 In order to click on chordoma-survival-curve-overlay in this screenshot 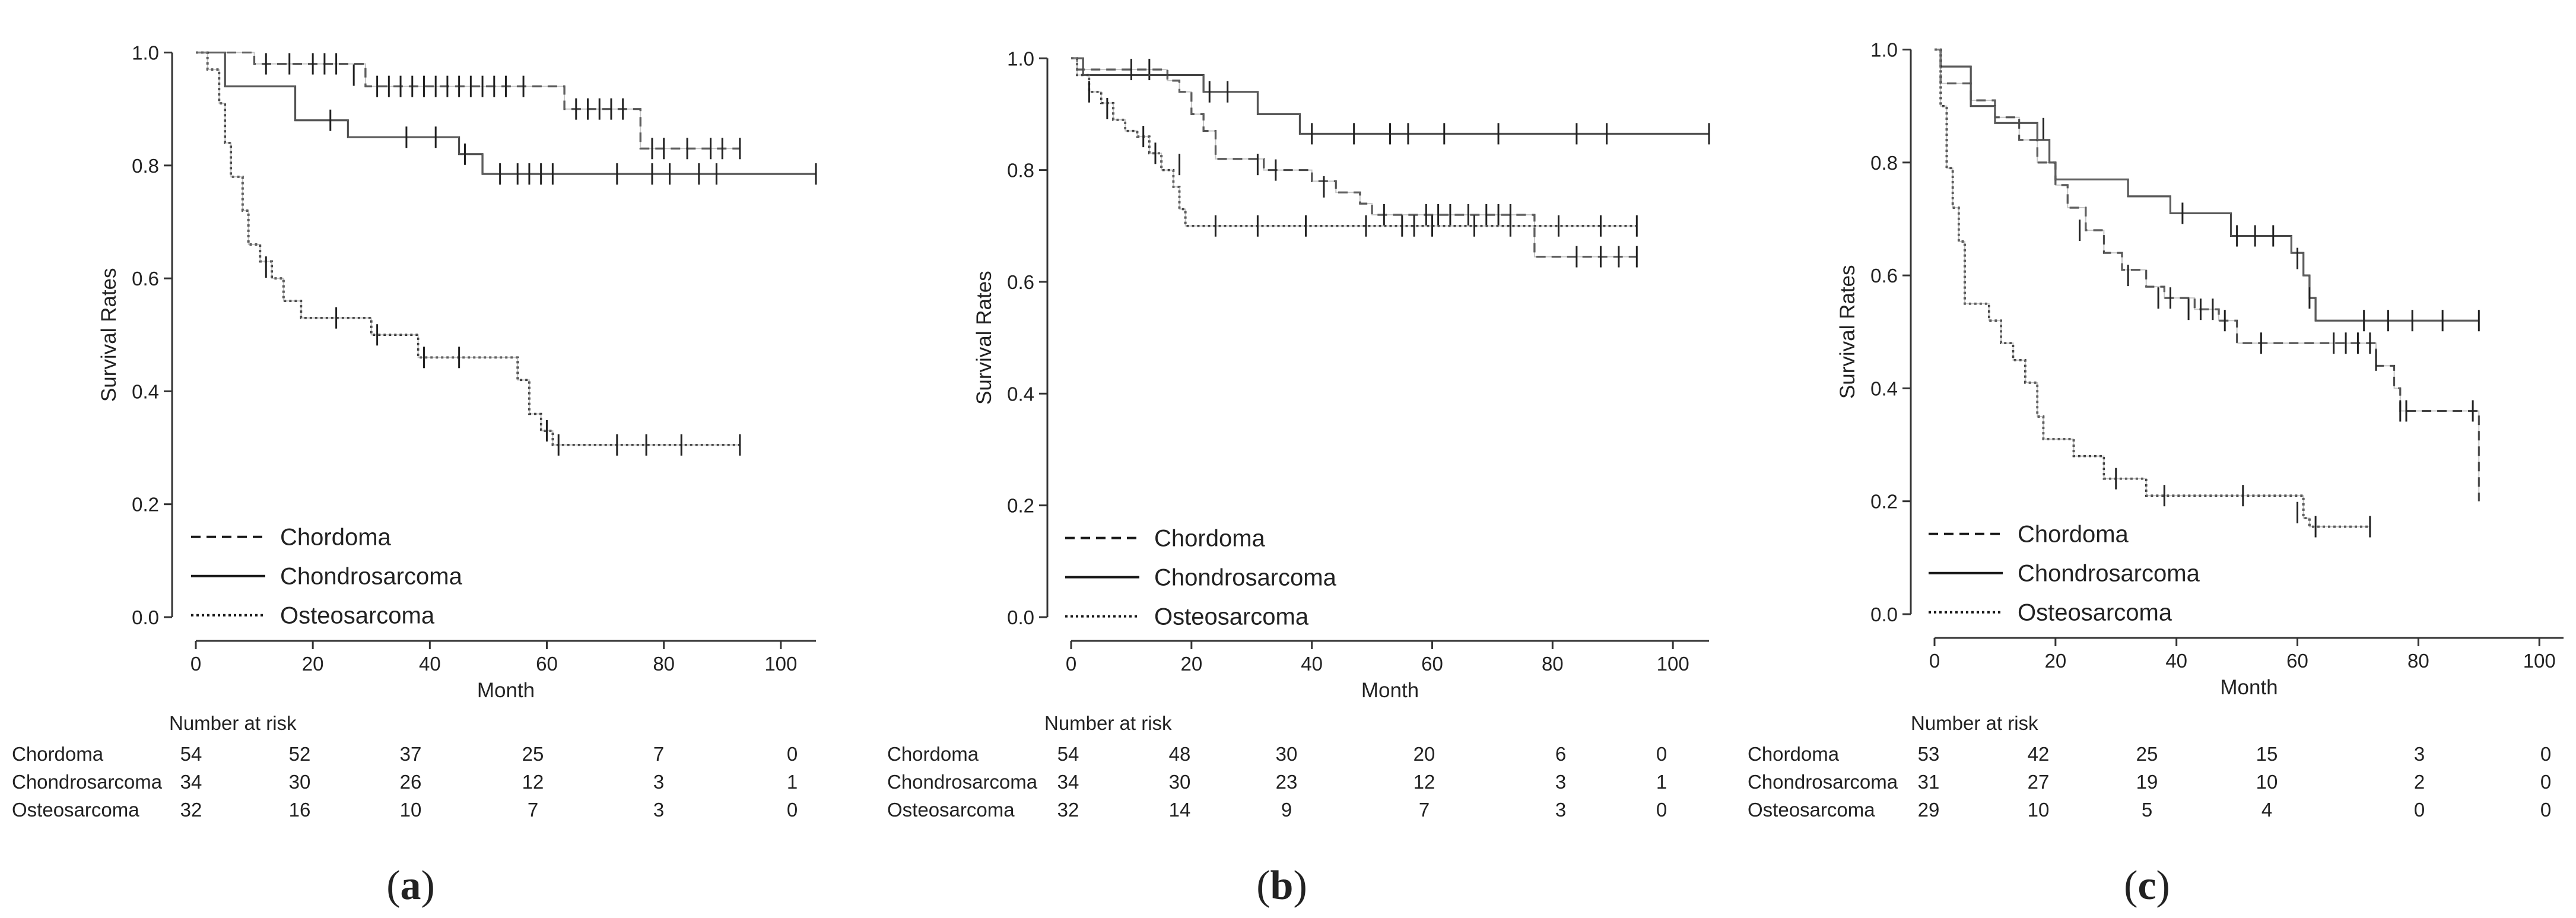, I will do `click(468, 101)`.